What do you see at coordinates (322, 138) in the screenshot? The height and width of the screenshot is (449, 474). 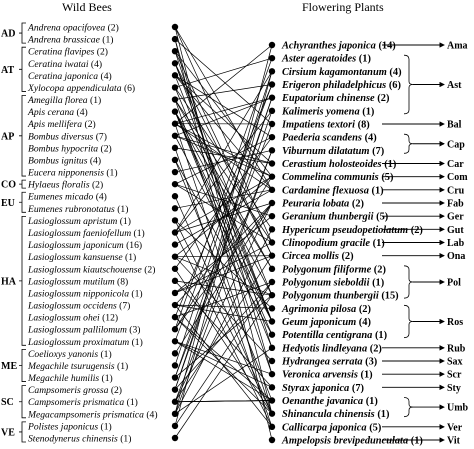 I see `text-part: Paederia scandens` at bounding box center [322, 138].